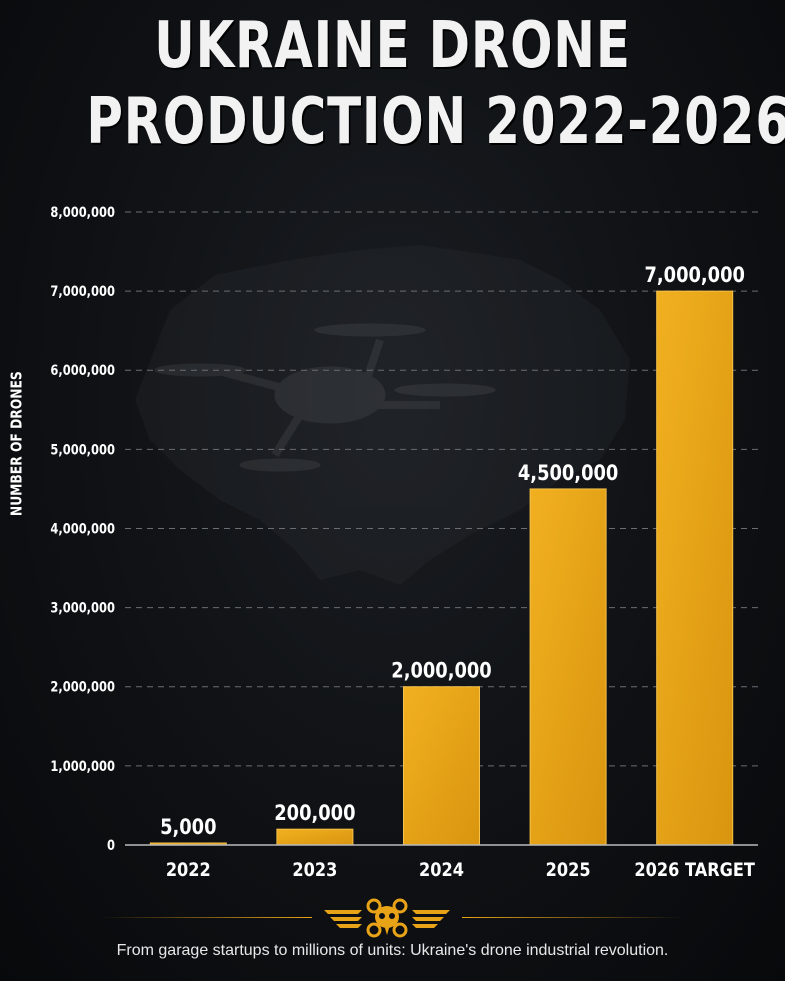  I want to click on drone-skull-wings-emblem-icon, so click(387, 918).